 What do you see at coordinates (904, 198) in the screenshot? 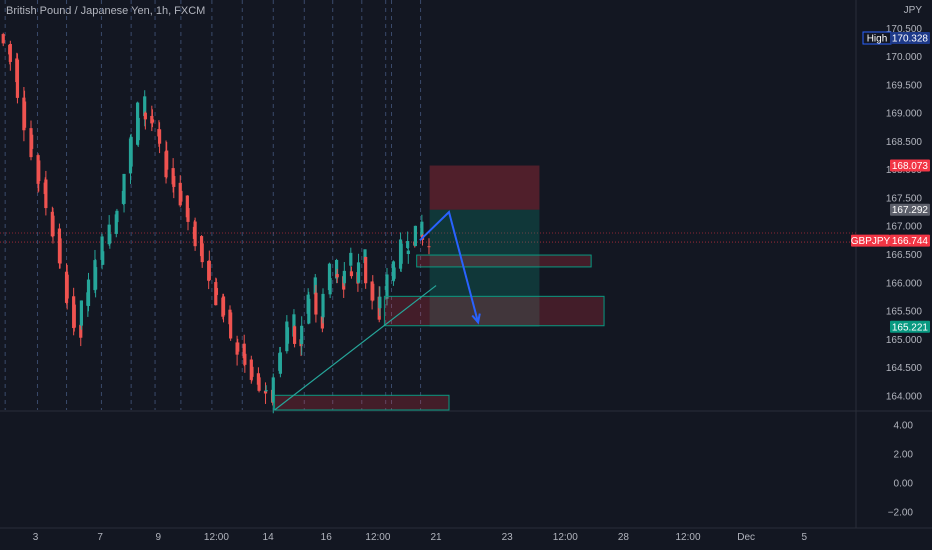
I see `price-tick-label: 167.500` at bounding box center [904, 198].